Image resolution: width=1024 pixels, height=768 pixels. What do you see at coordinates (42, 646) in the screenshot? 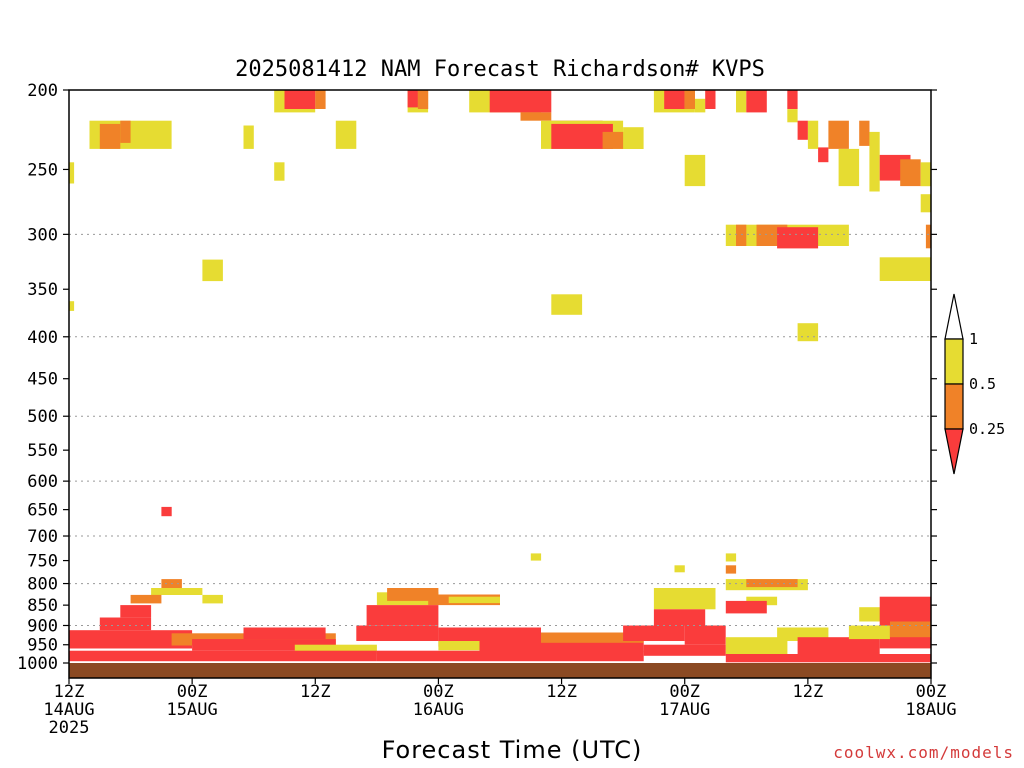
I see `y-tick-label: 950` at bounding box center [42, 646].